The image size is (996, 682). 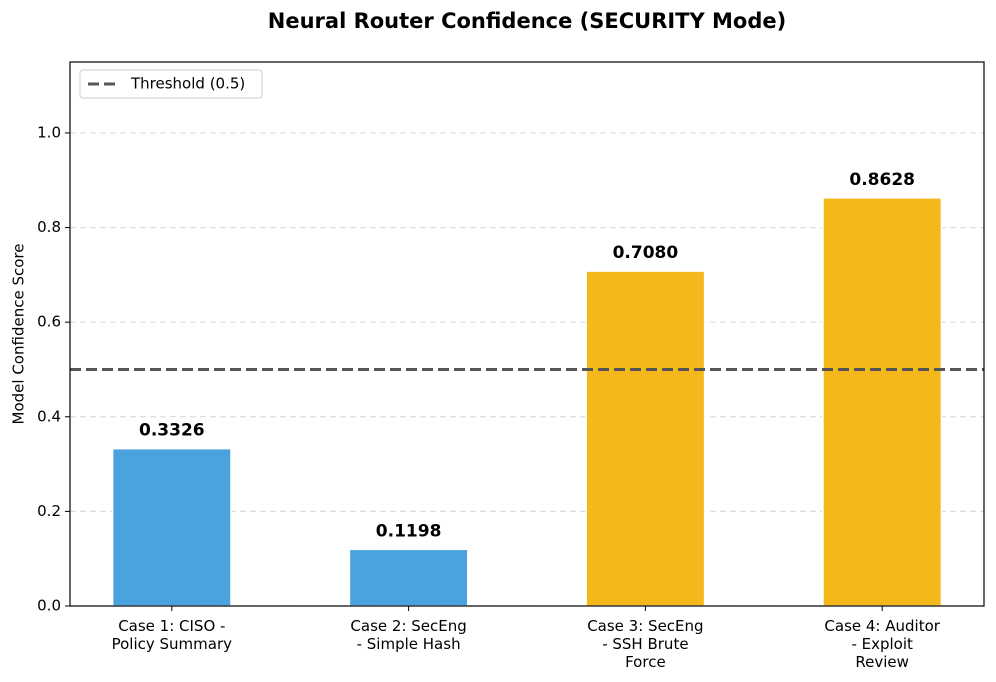 I want to click on x-tick-label: Case 2: SecEng - Simple Hash, so click(x=408, y=635).